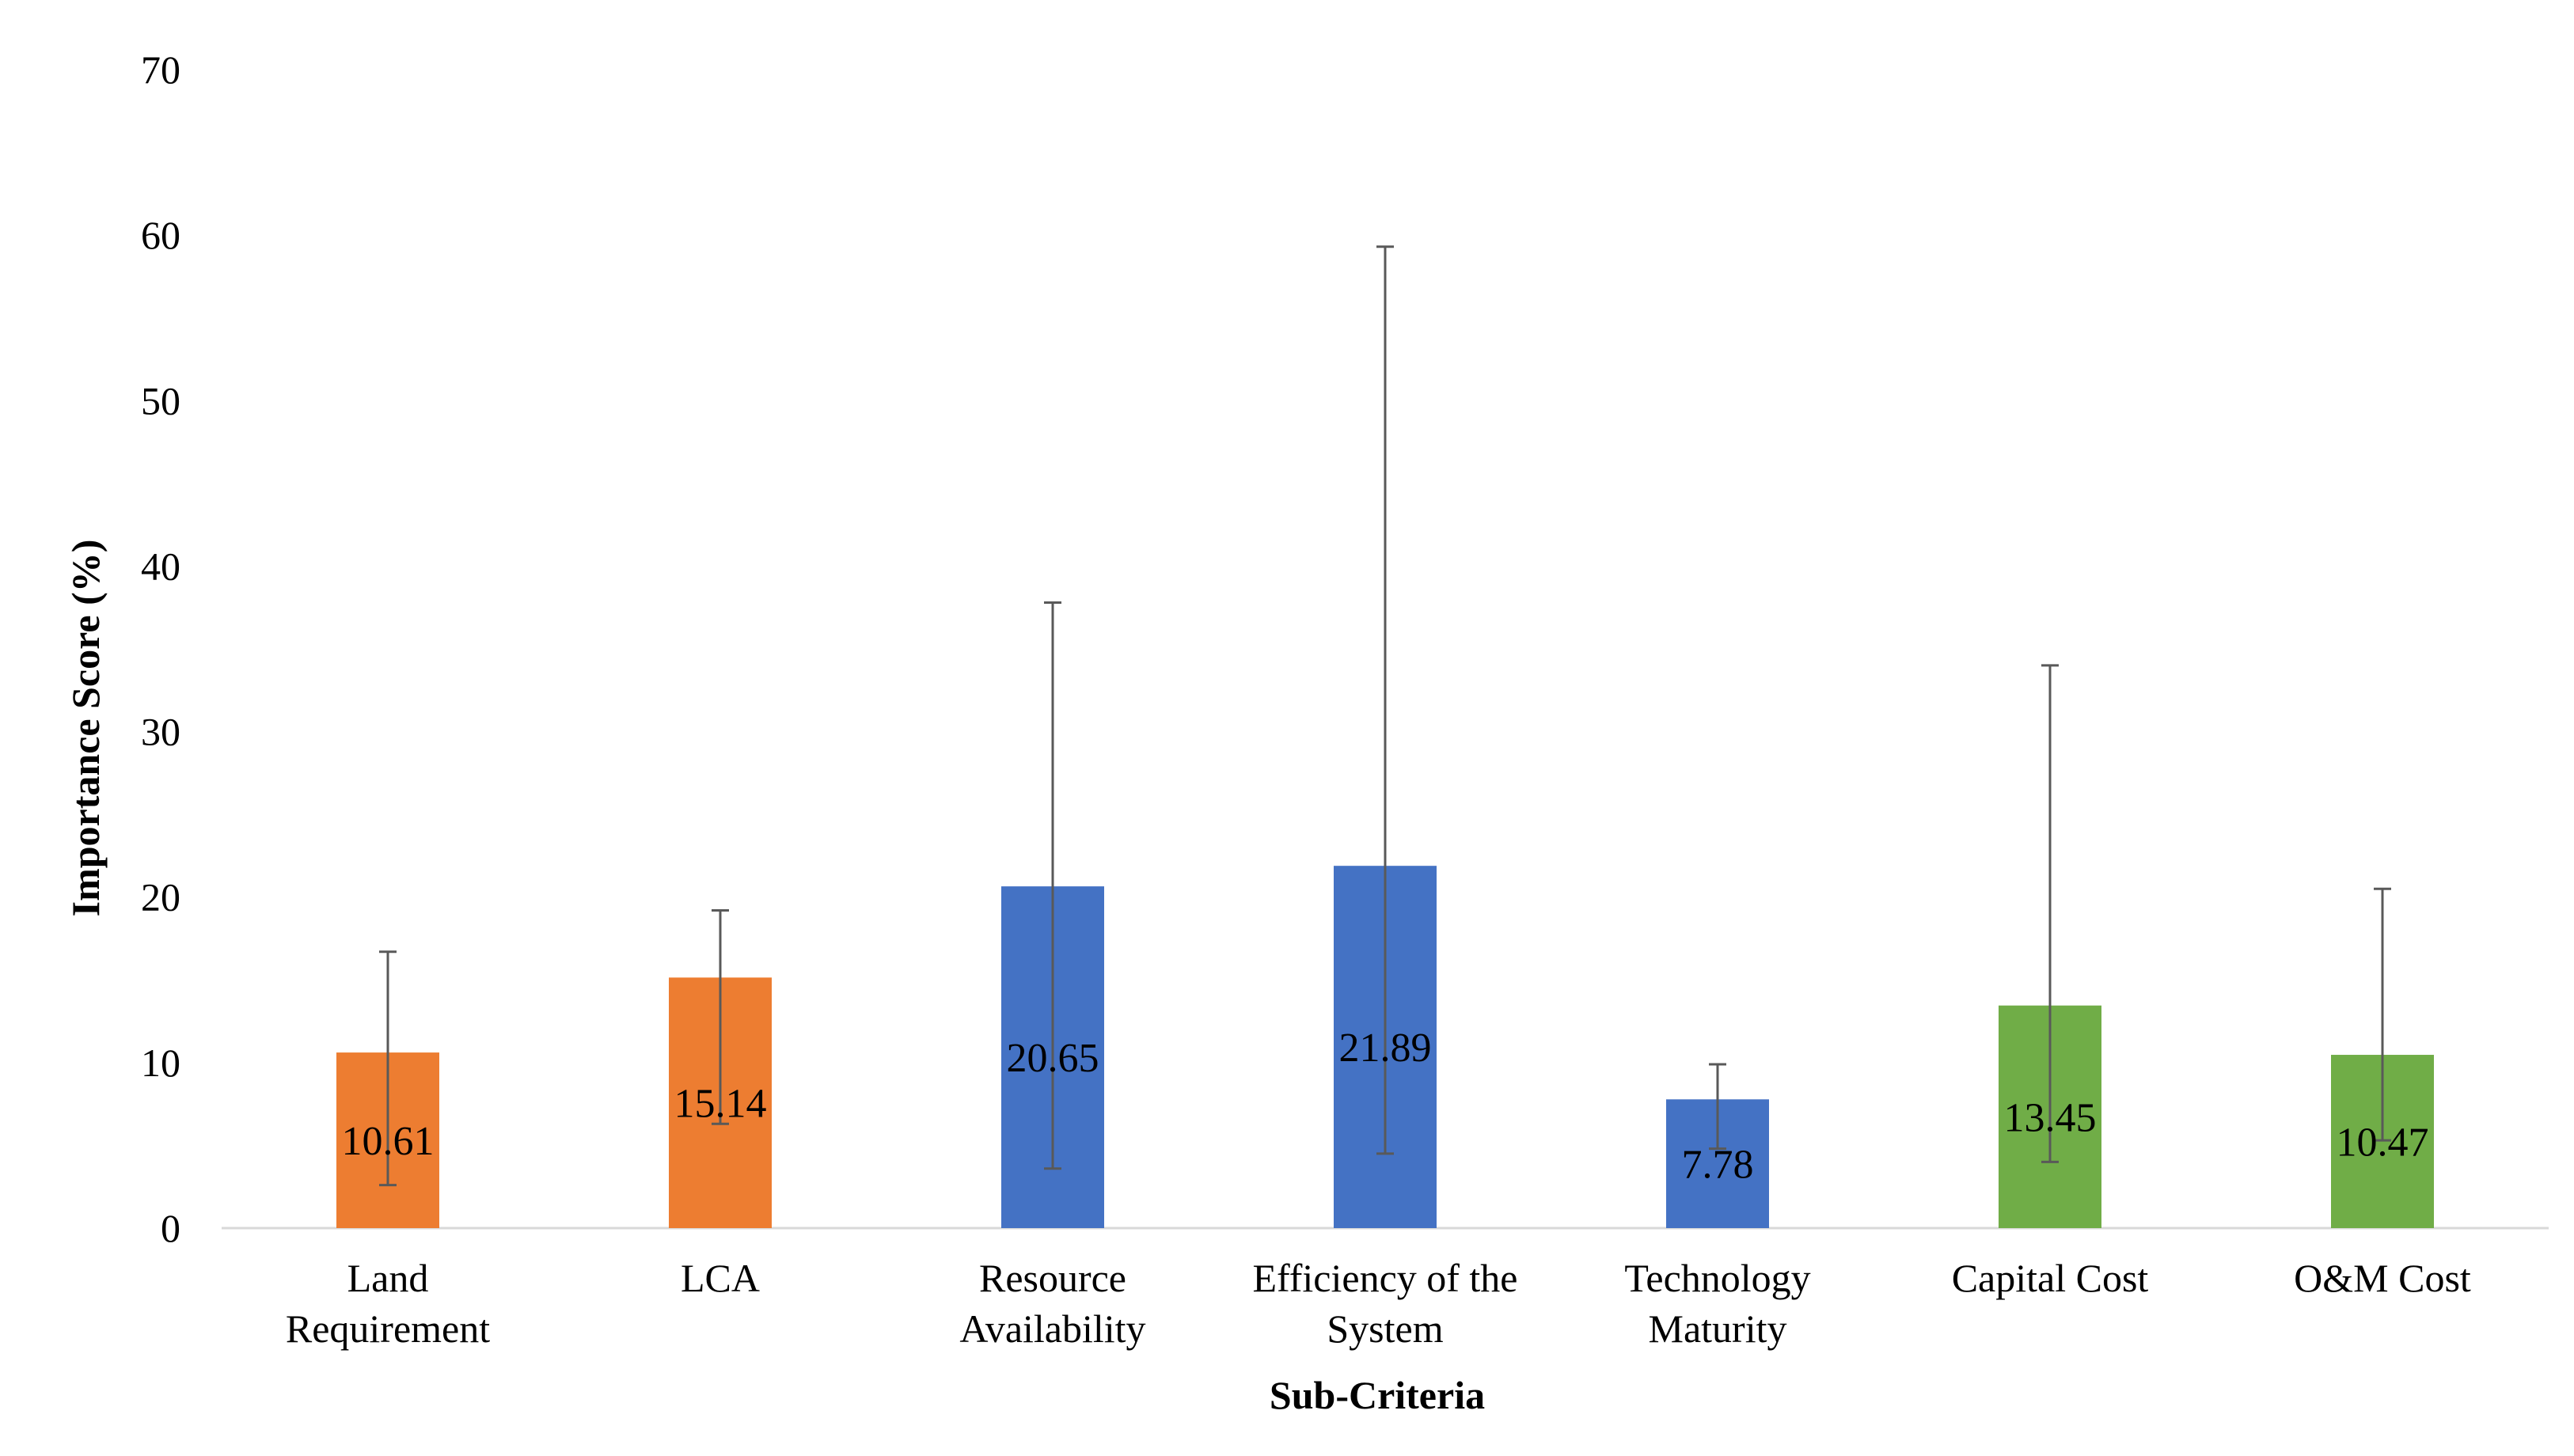 The height and width of the screenshot is (1456, 2574). I want to click on x-tick-label-line: LCA, so click(721, 1278).